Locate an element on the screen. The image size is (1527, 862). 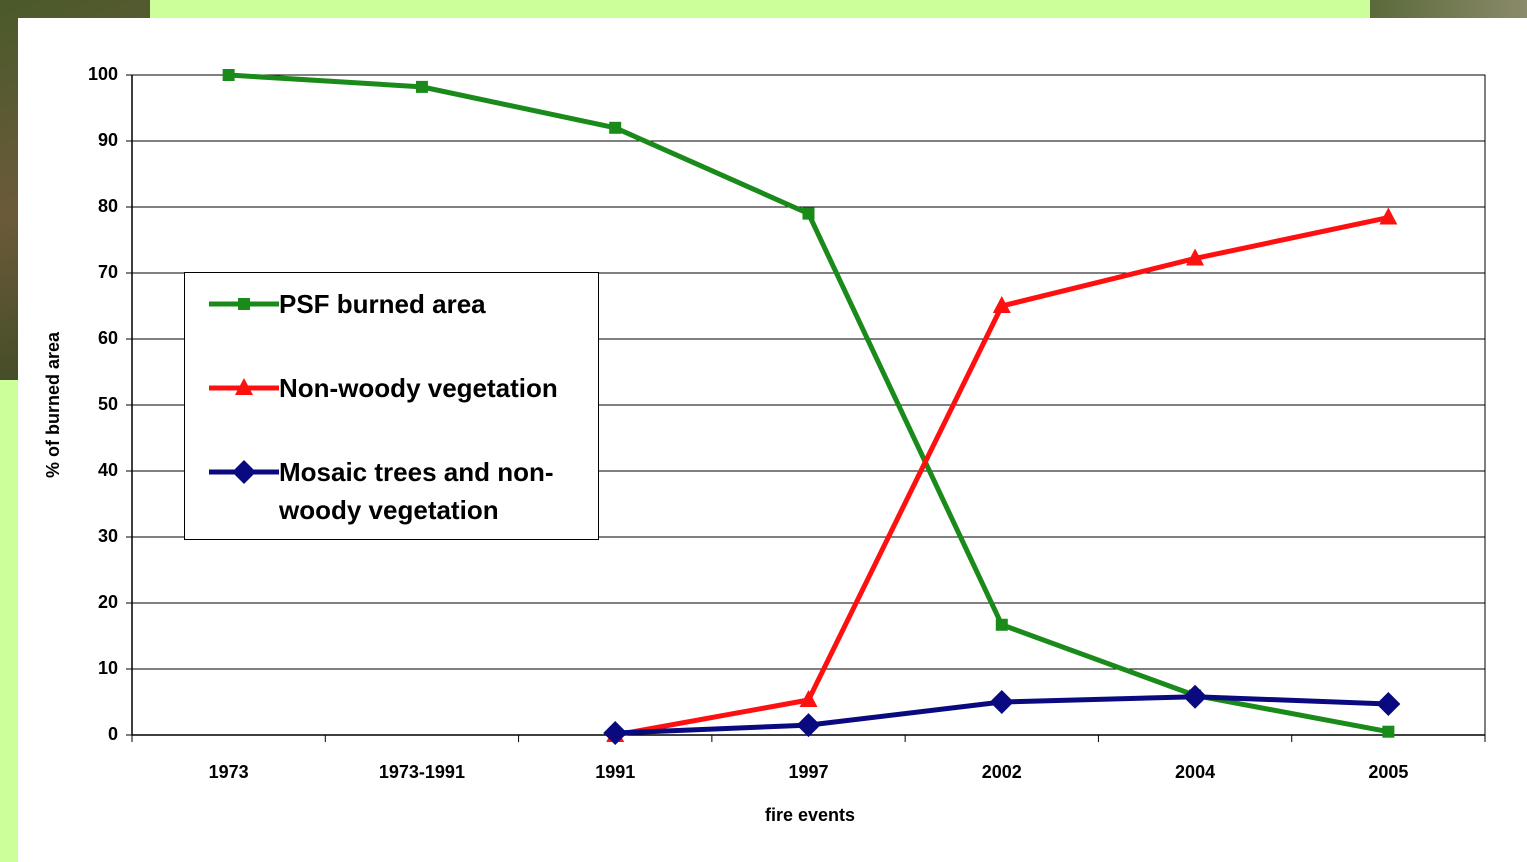
y-tick-label: 100 is located at coordinates (103, 74).